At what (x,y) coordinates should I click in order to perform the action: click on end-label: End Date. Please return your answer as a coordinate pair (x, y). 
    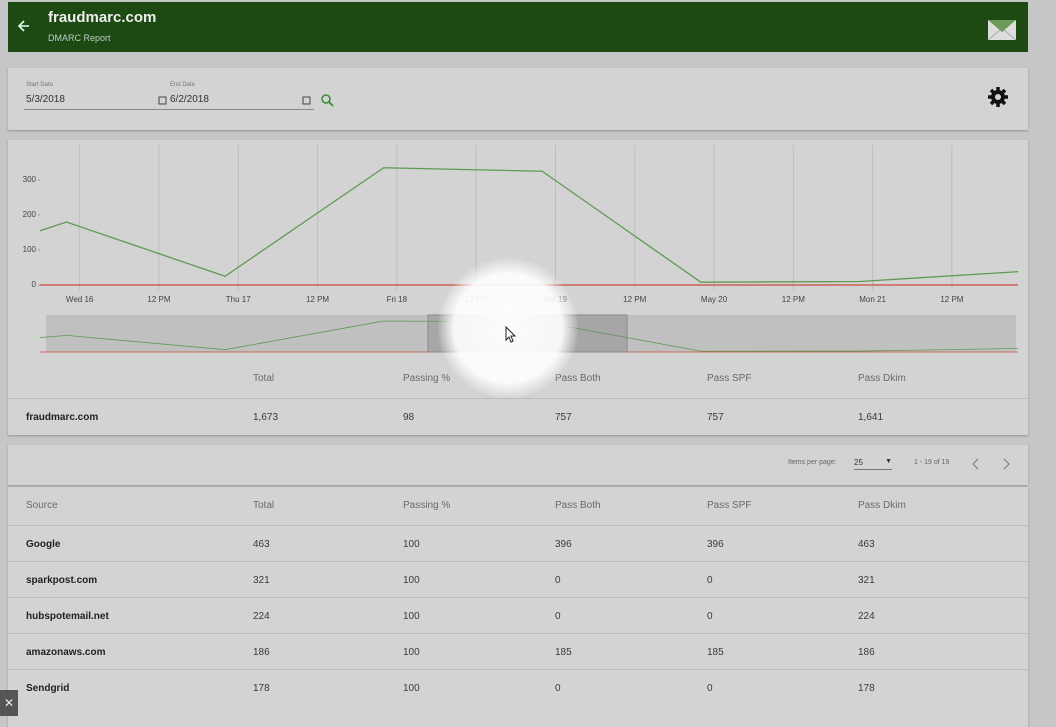
    Looking at the image, I should click on (183, 85).